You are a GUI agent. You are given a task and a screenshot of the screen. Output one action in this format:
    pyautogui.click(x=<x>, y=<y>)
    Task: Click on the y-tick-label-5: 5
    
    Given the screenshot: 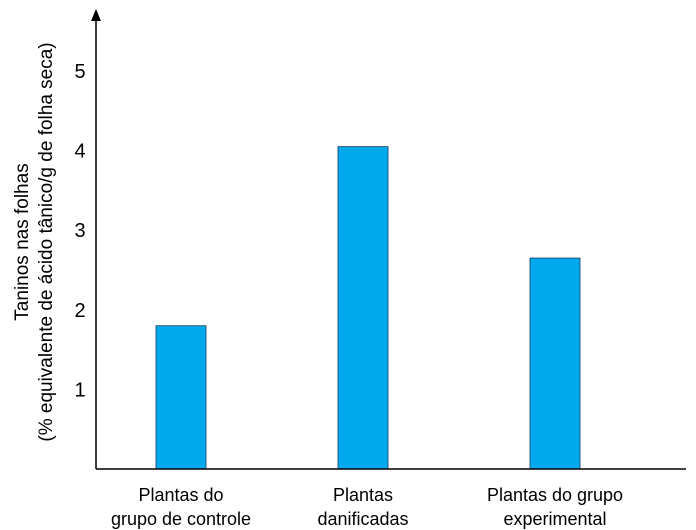 What is the action you would take?
    pyautogui.click(x=79, y=72)
    